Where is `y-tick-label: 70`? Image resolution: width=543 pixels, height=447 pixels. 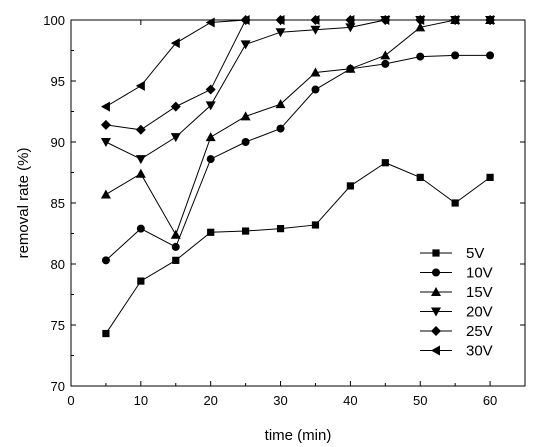
y-tick-label: 70 is located at coordinates (58, 386).